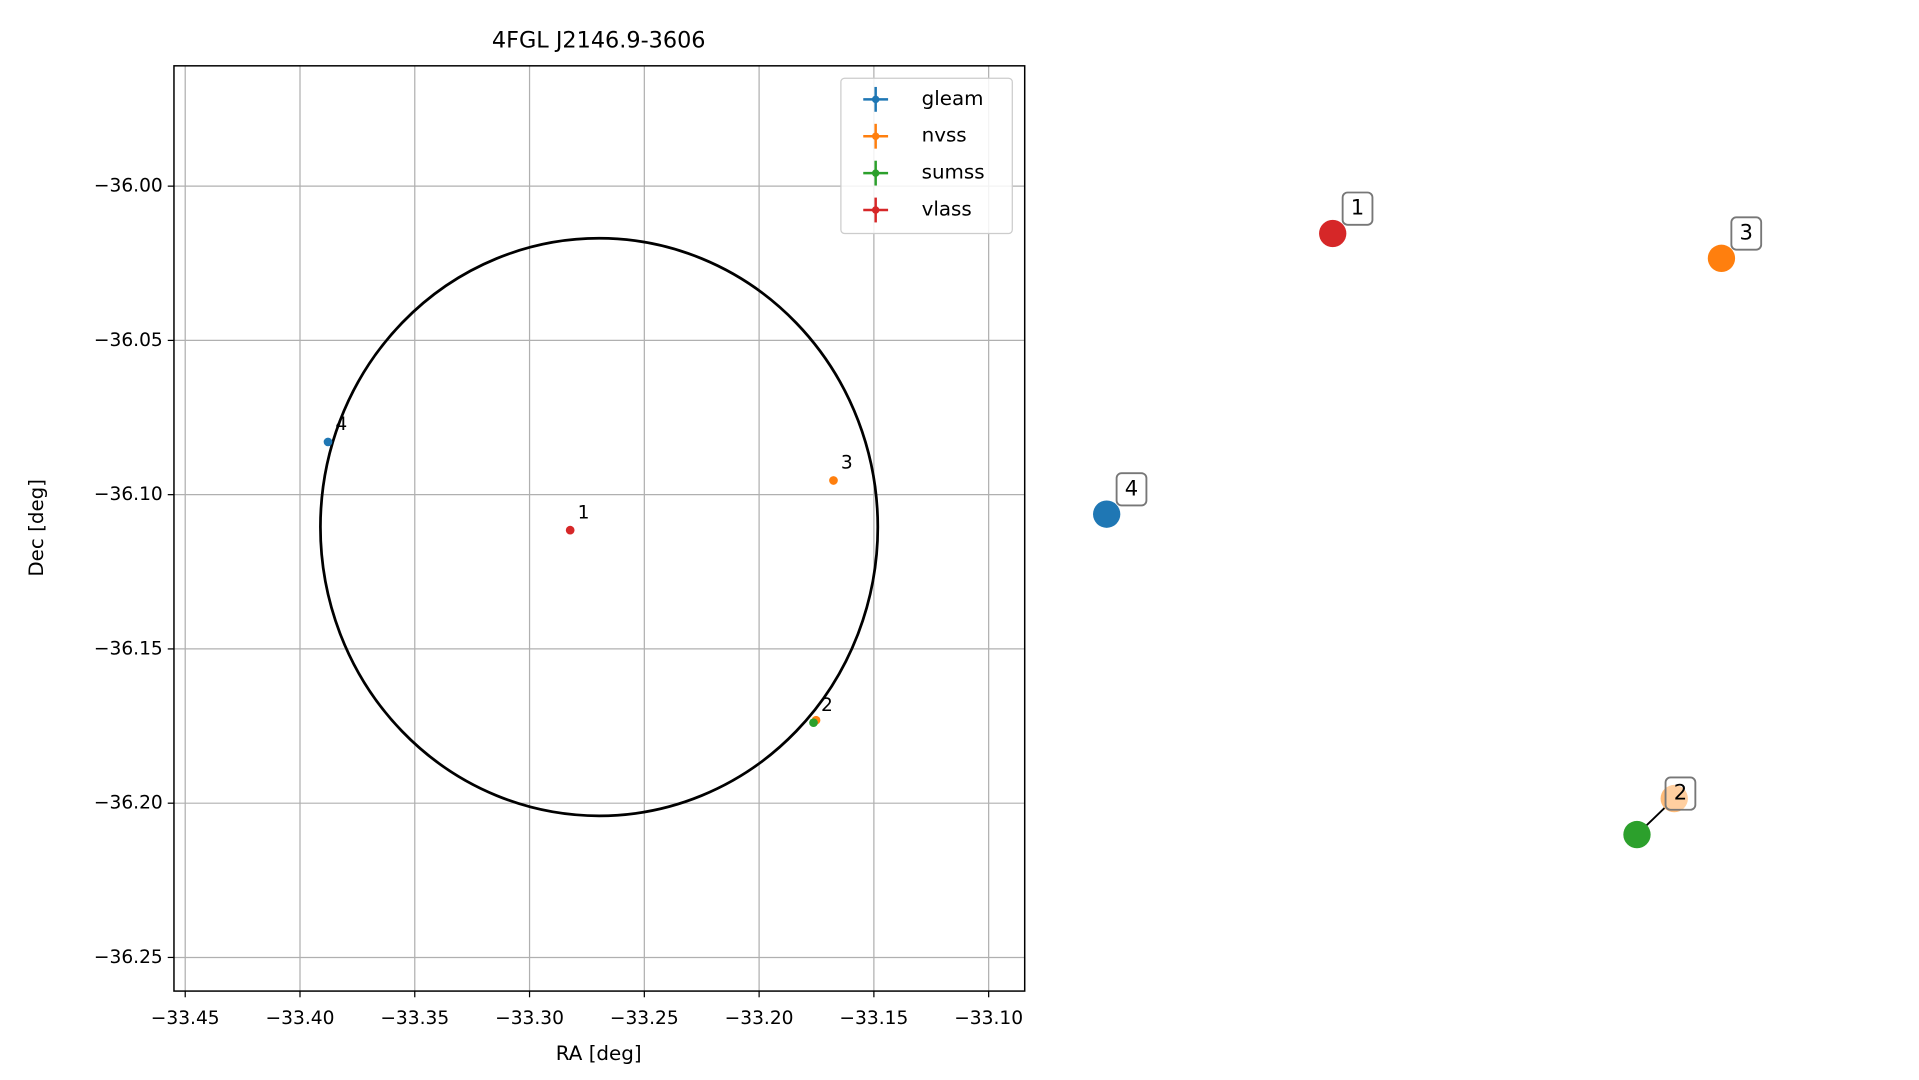 The width and height of the screenshot is (1919, 1080). What do you see at coordinates (599, 1053) in the screenshot?
I see `x-axis-label: RA [deg]` at bounding box center [599, 1053].